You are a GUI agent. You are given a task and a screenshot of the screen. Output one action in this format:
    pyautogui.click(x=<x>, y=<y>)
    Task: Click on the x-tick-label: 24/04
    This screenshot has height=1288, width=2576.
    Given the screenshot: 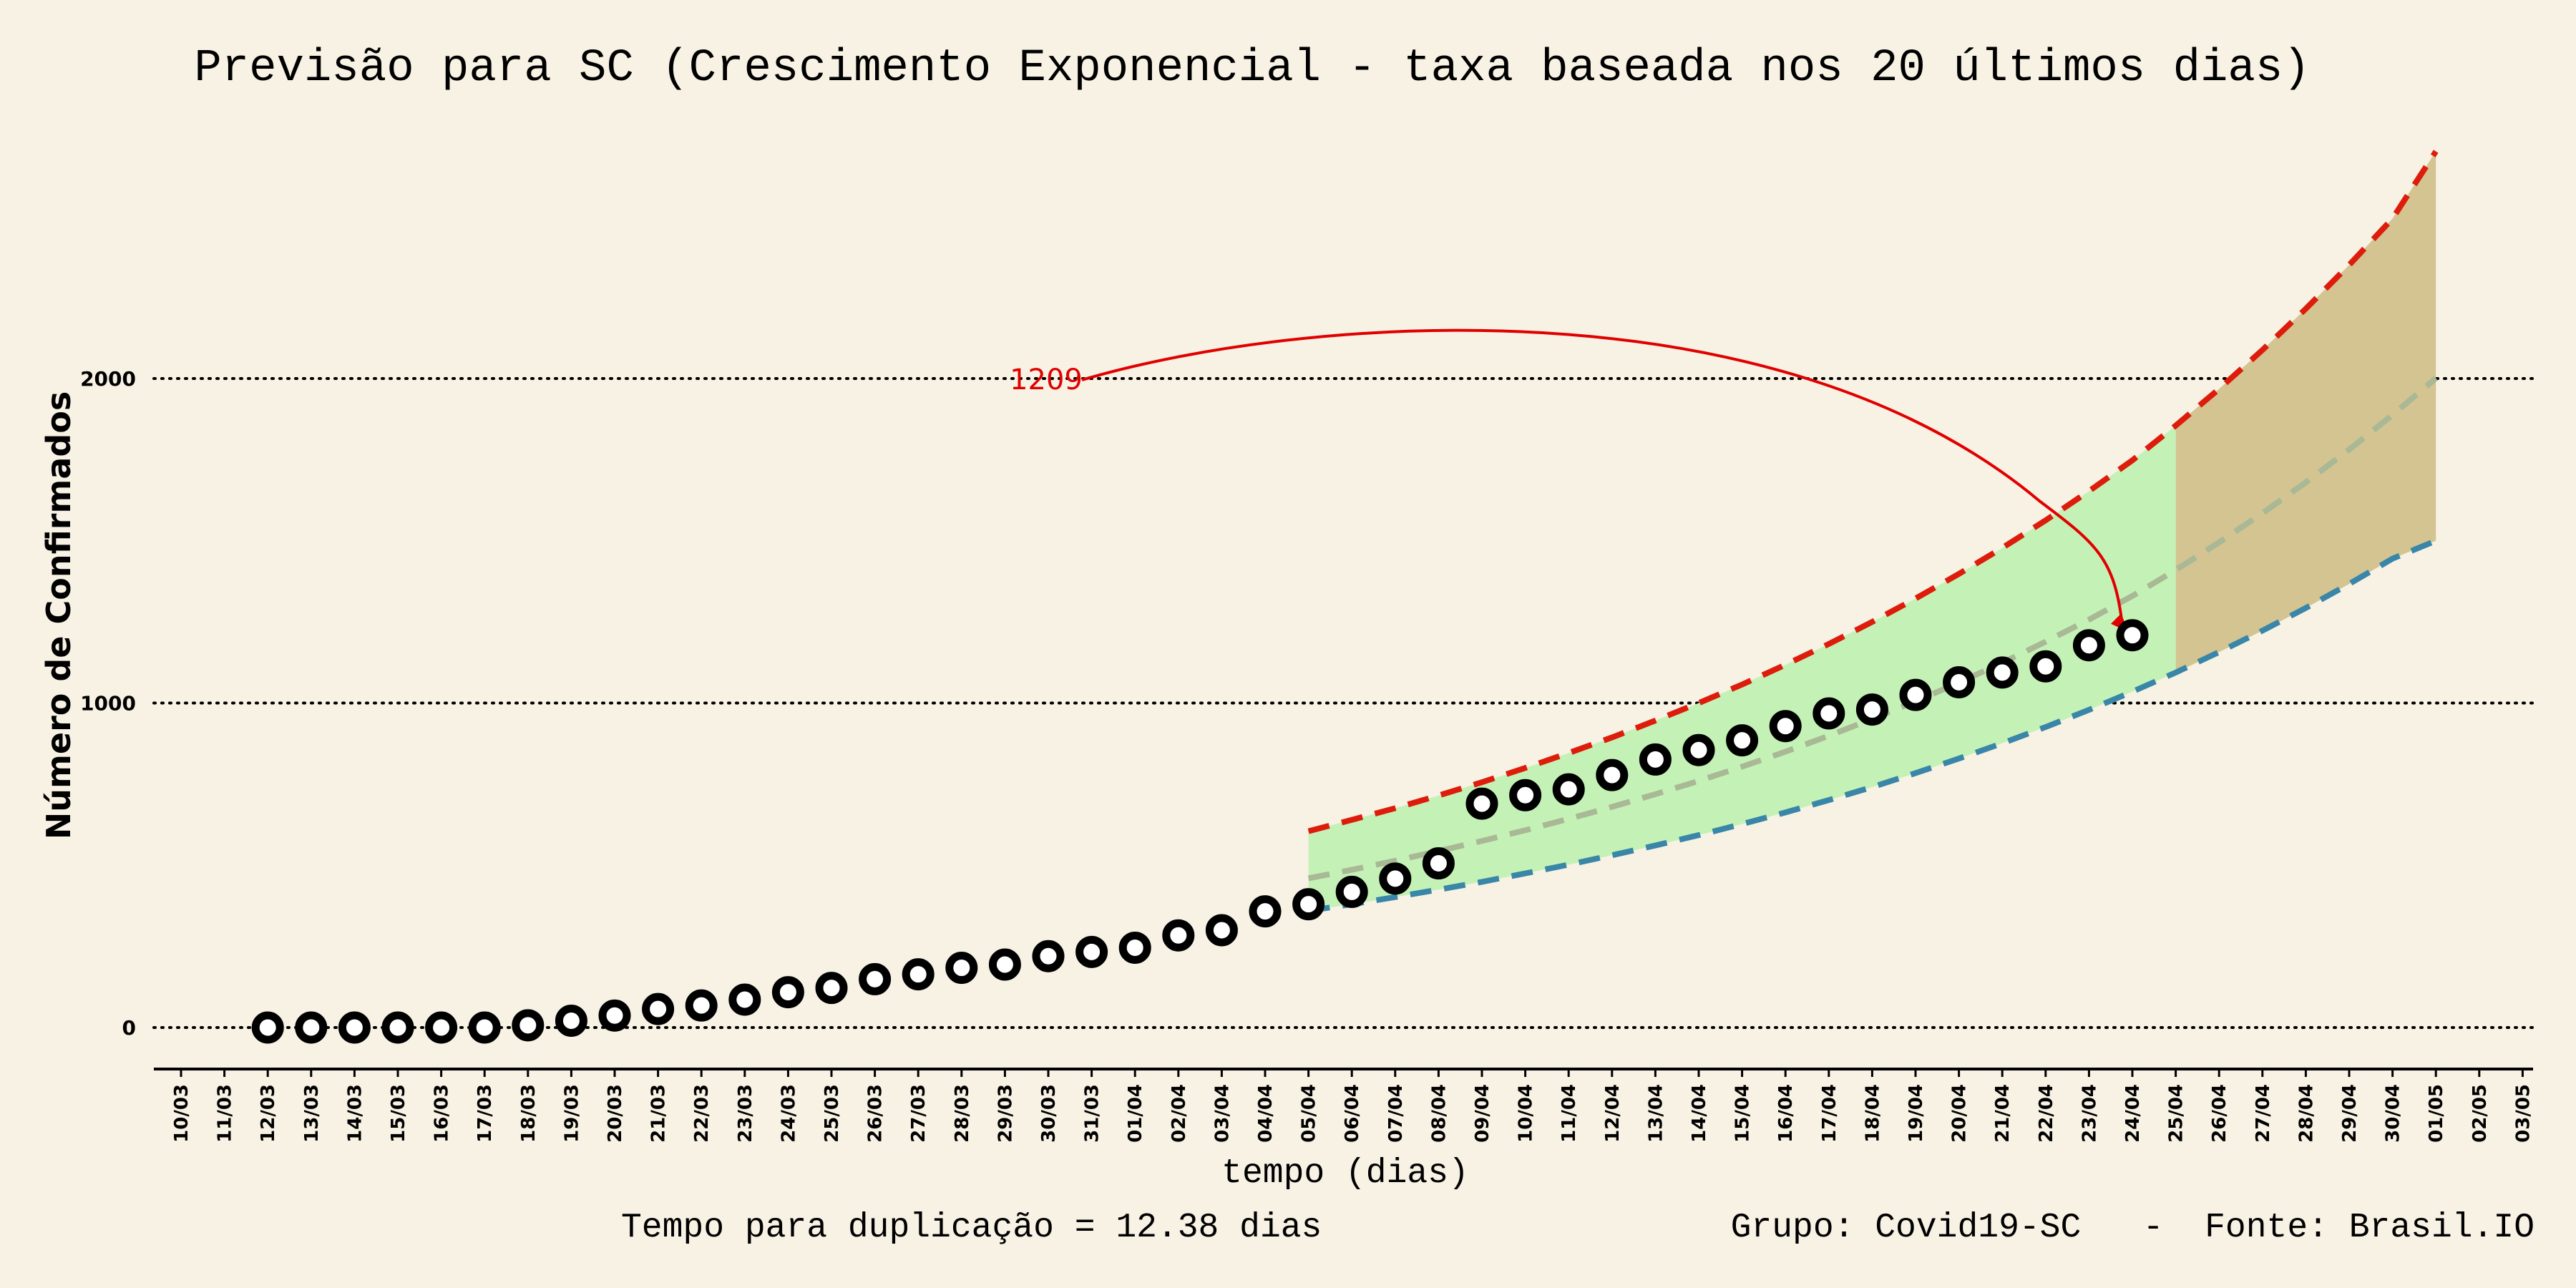 What is the action you would take?
    pyautogui.click(x=2133, y=1113)
    